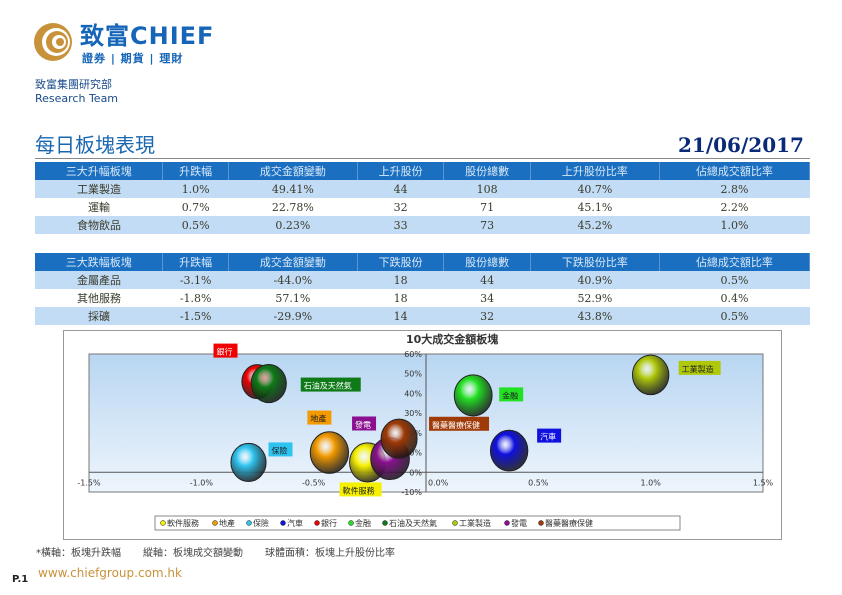 The image size is (842, 595). I want to click on y-tick-label: 30%, so click(413, 413).